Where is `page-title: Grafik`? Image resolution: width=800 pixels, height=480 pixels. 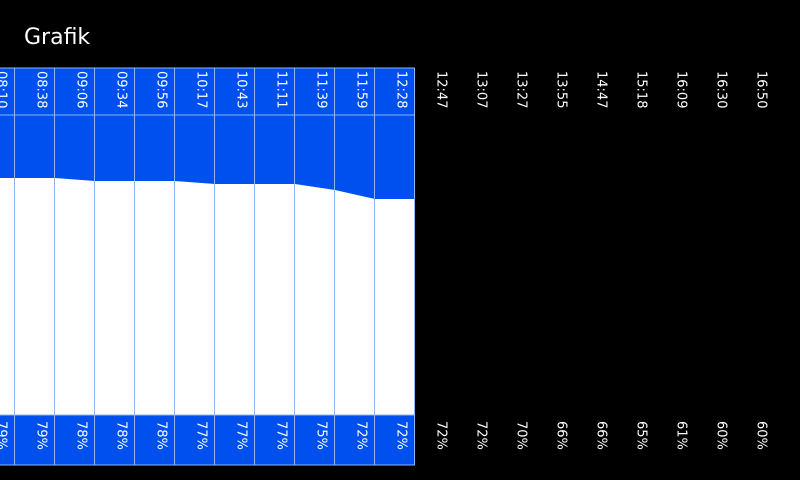 page-title: Grafik is located at coordinates (57, 37).